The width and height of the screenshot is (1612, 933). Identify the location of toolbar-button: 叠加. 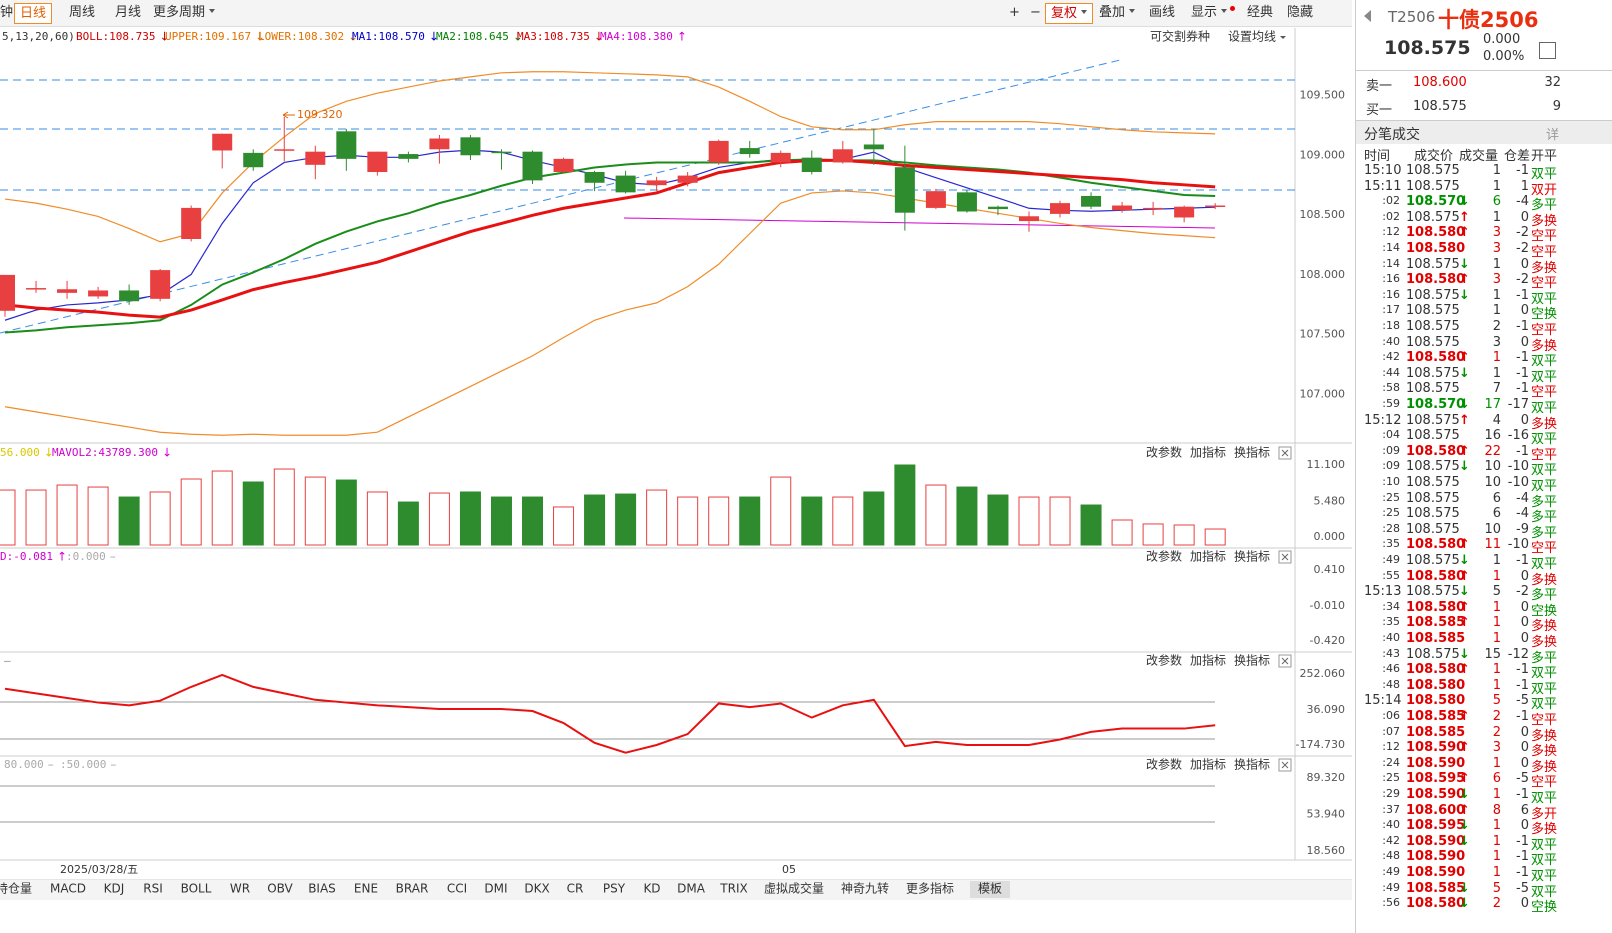
(1117, 12).